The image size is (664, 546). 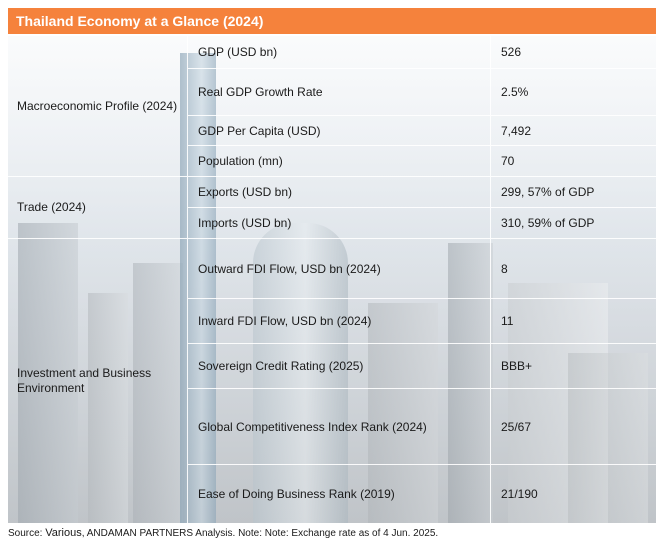 What do you see at coordinates (339, 366) in the screenshot?
I see `row-label: Sovereign Credit Rating (2025)` at bounding box center [339, 366].